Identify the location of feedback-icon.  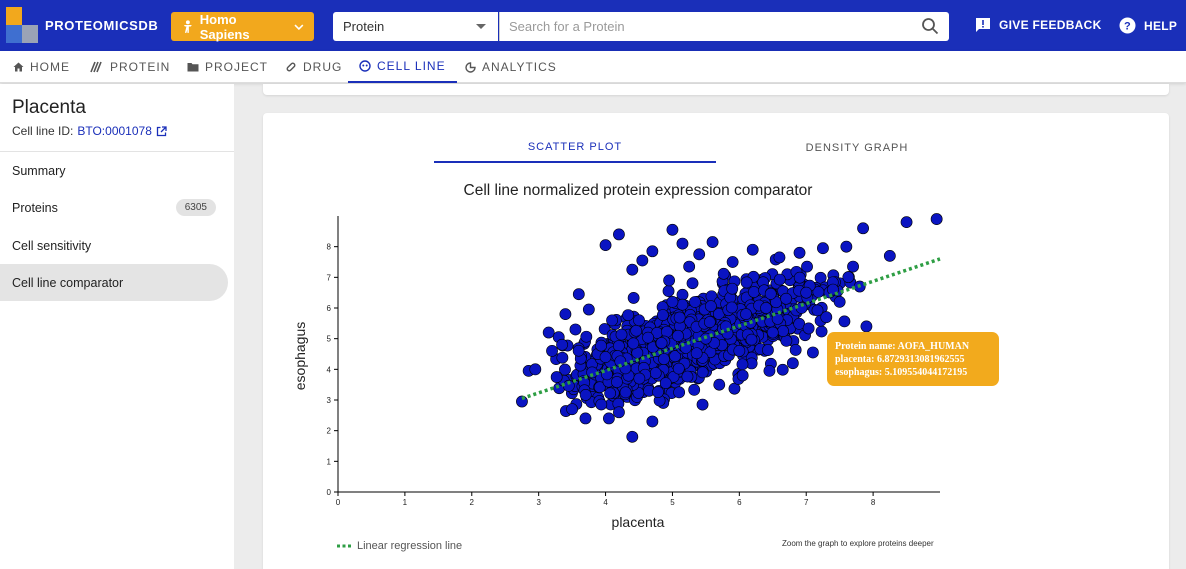
(983, 25).